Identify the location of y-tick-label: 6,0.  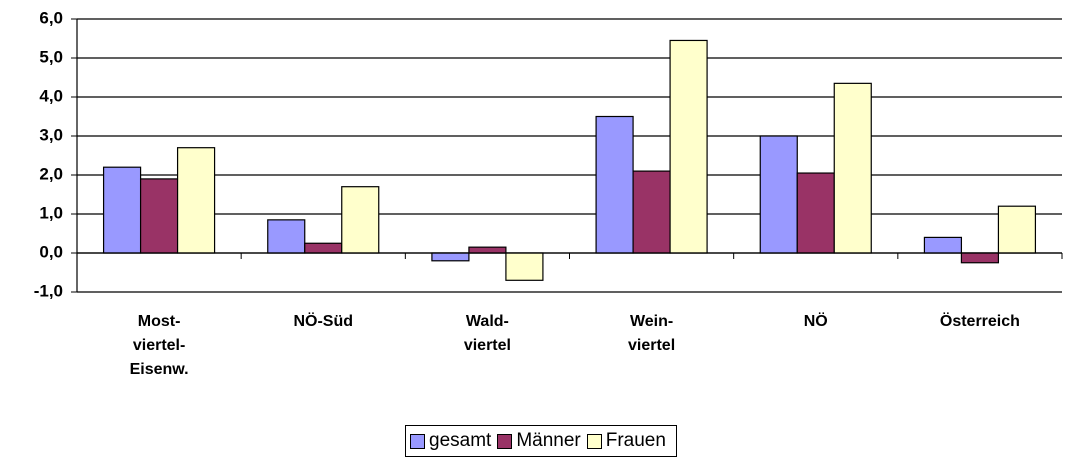
(51, 17).